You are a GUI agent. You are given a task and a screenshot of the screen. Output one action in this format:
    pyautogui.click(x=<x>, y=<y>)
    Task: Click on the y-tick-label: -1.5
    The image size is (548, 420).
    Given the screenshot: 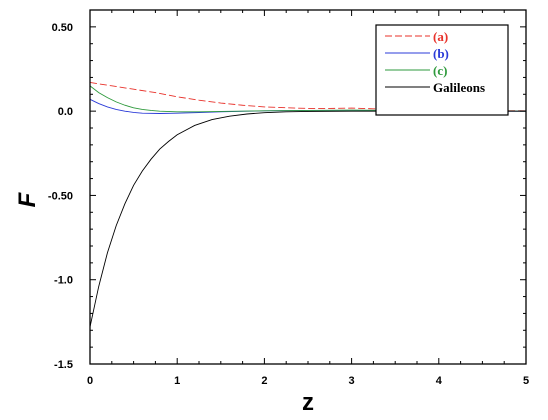 What is the action you would take?
    pyautogui.click(x=63, y=365)
    